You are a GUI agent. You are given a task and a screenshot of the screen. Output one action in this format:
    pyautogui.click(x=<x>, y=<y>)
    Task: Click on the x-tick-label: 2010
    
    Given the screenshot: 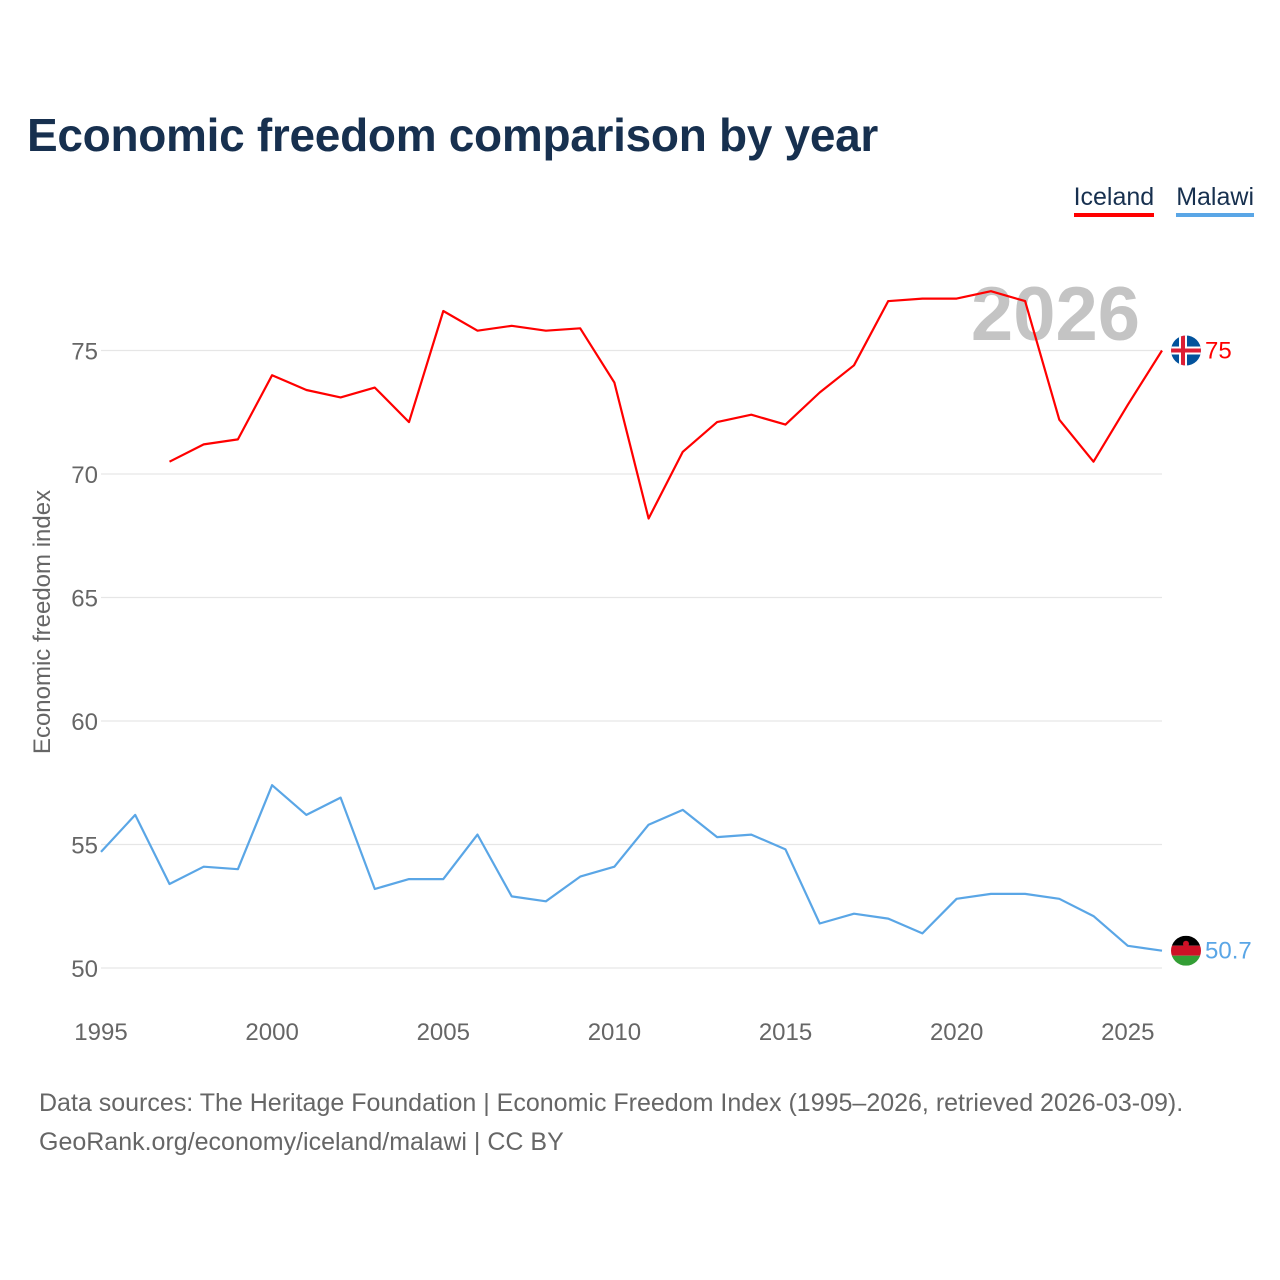 What is the action you would take?
    pyautogui.click(x=614, y=1032)
    